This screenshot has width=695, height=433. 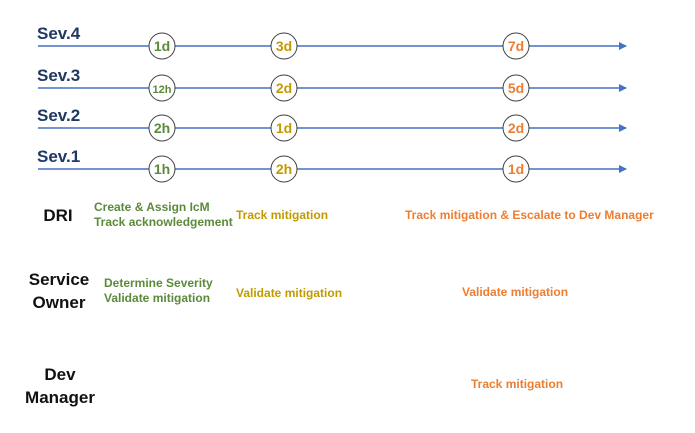 I want to click on service-owner-phase1-tasks: Determine Severity Validate mitigation, so click(x=158, y=291).